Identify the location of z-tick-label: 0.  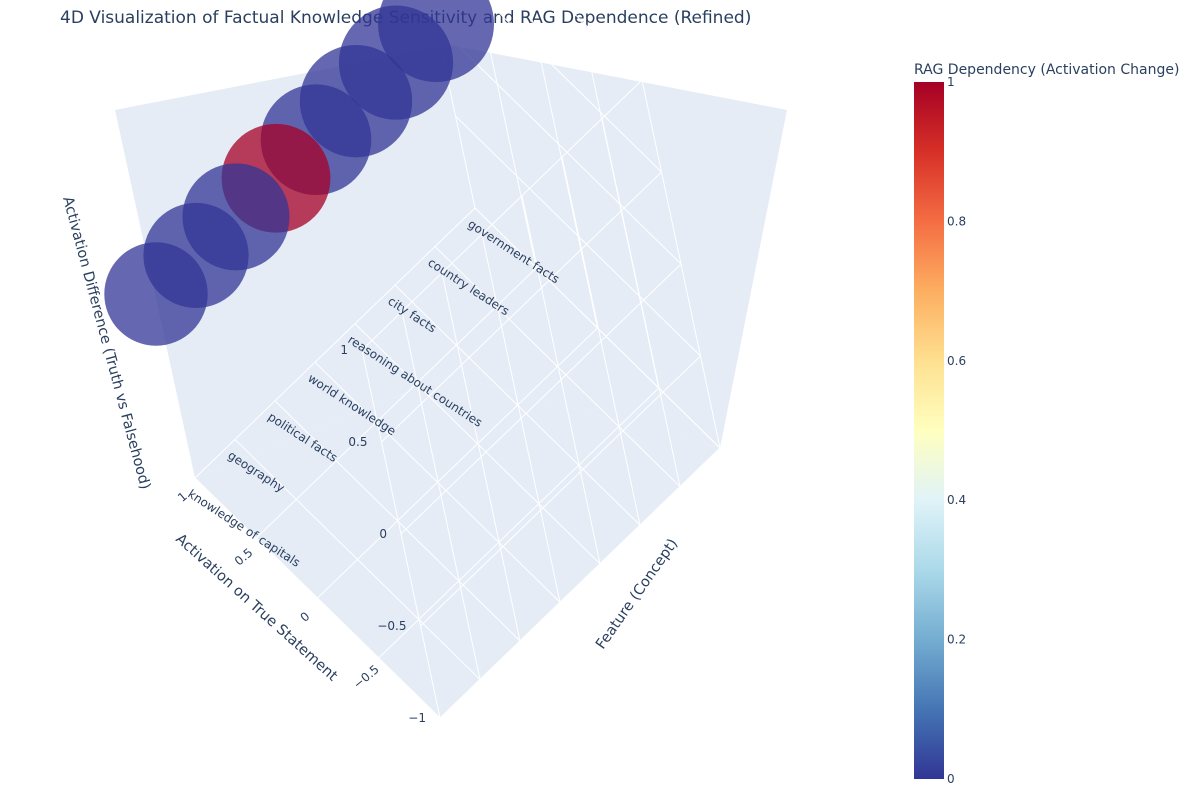
(383, 534).